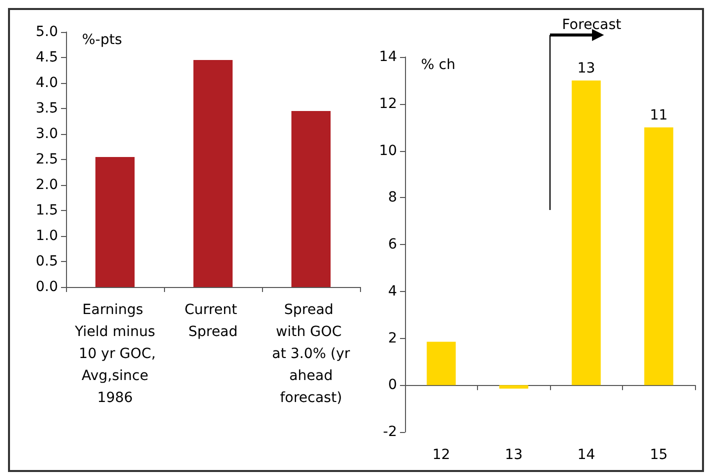 Image resolution: width=707 pixels, height=475 pixels. I want to click on y-tick-label: 4.0, so click(47, 83).